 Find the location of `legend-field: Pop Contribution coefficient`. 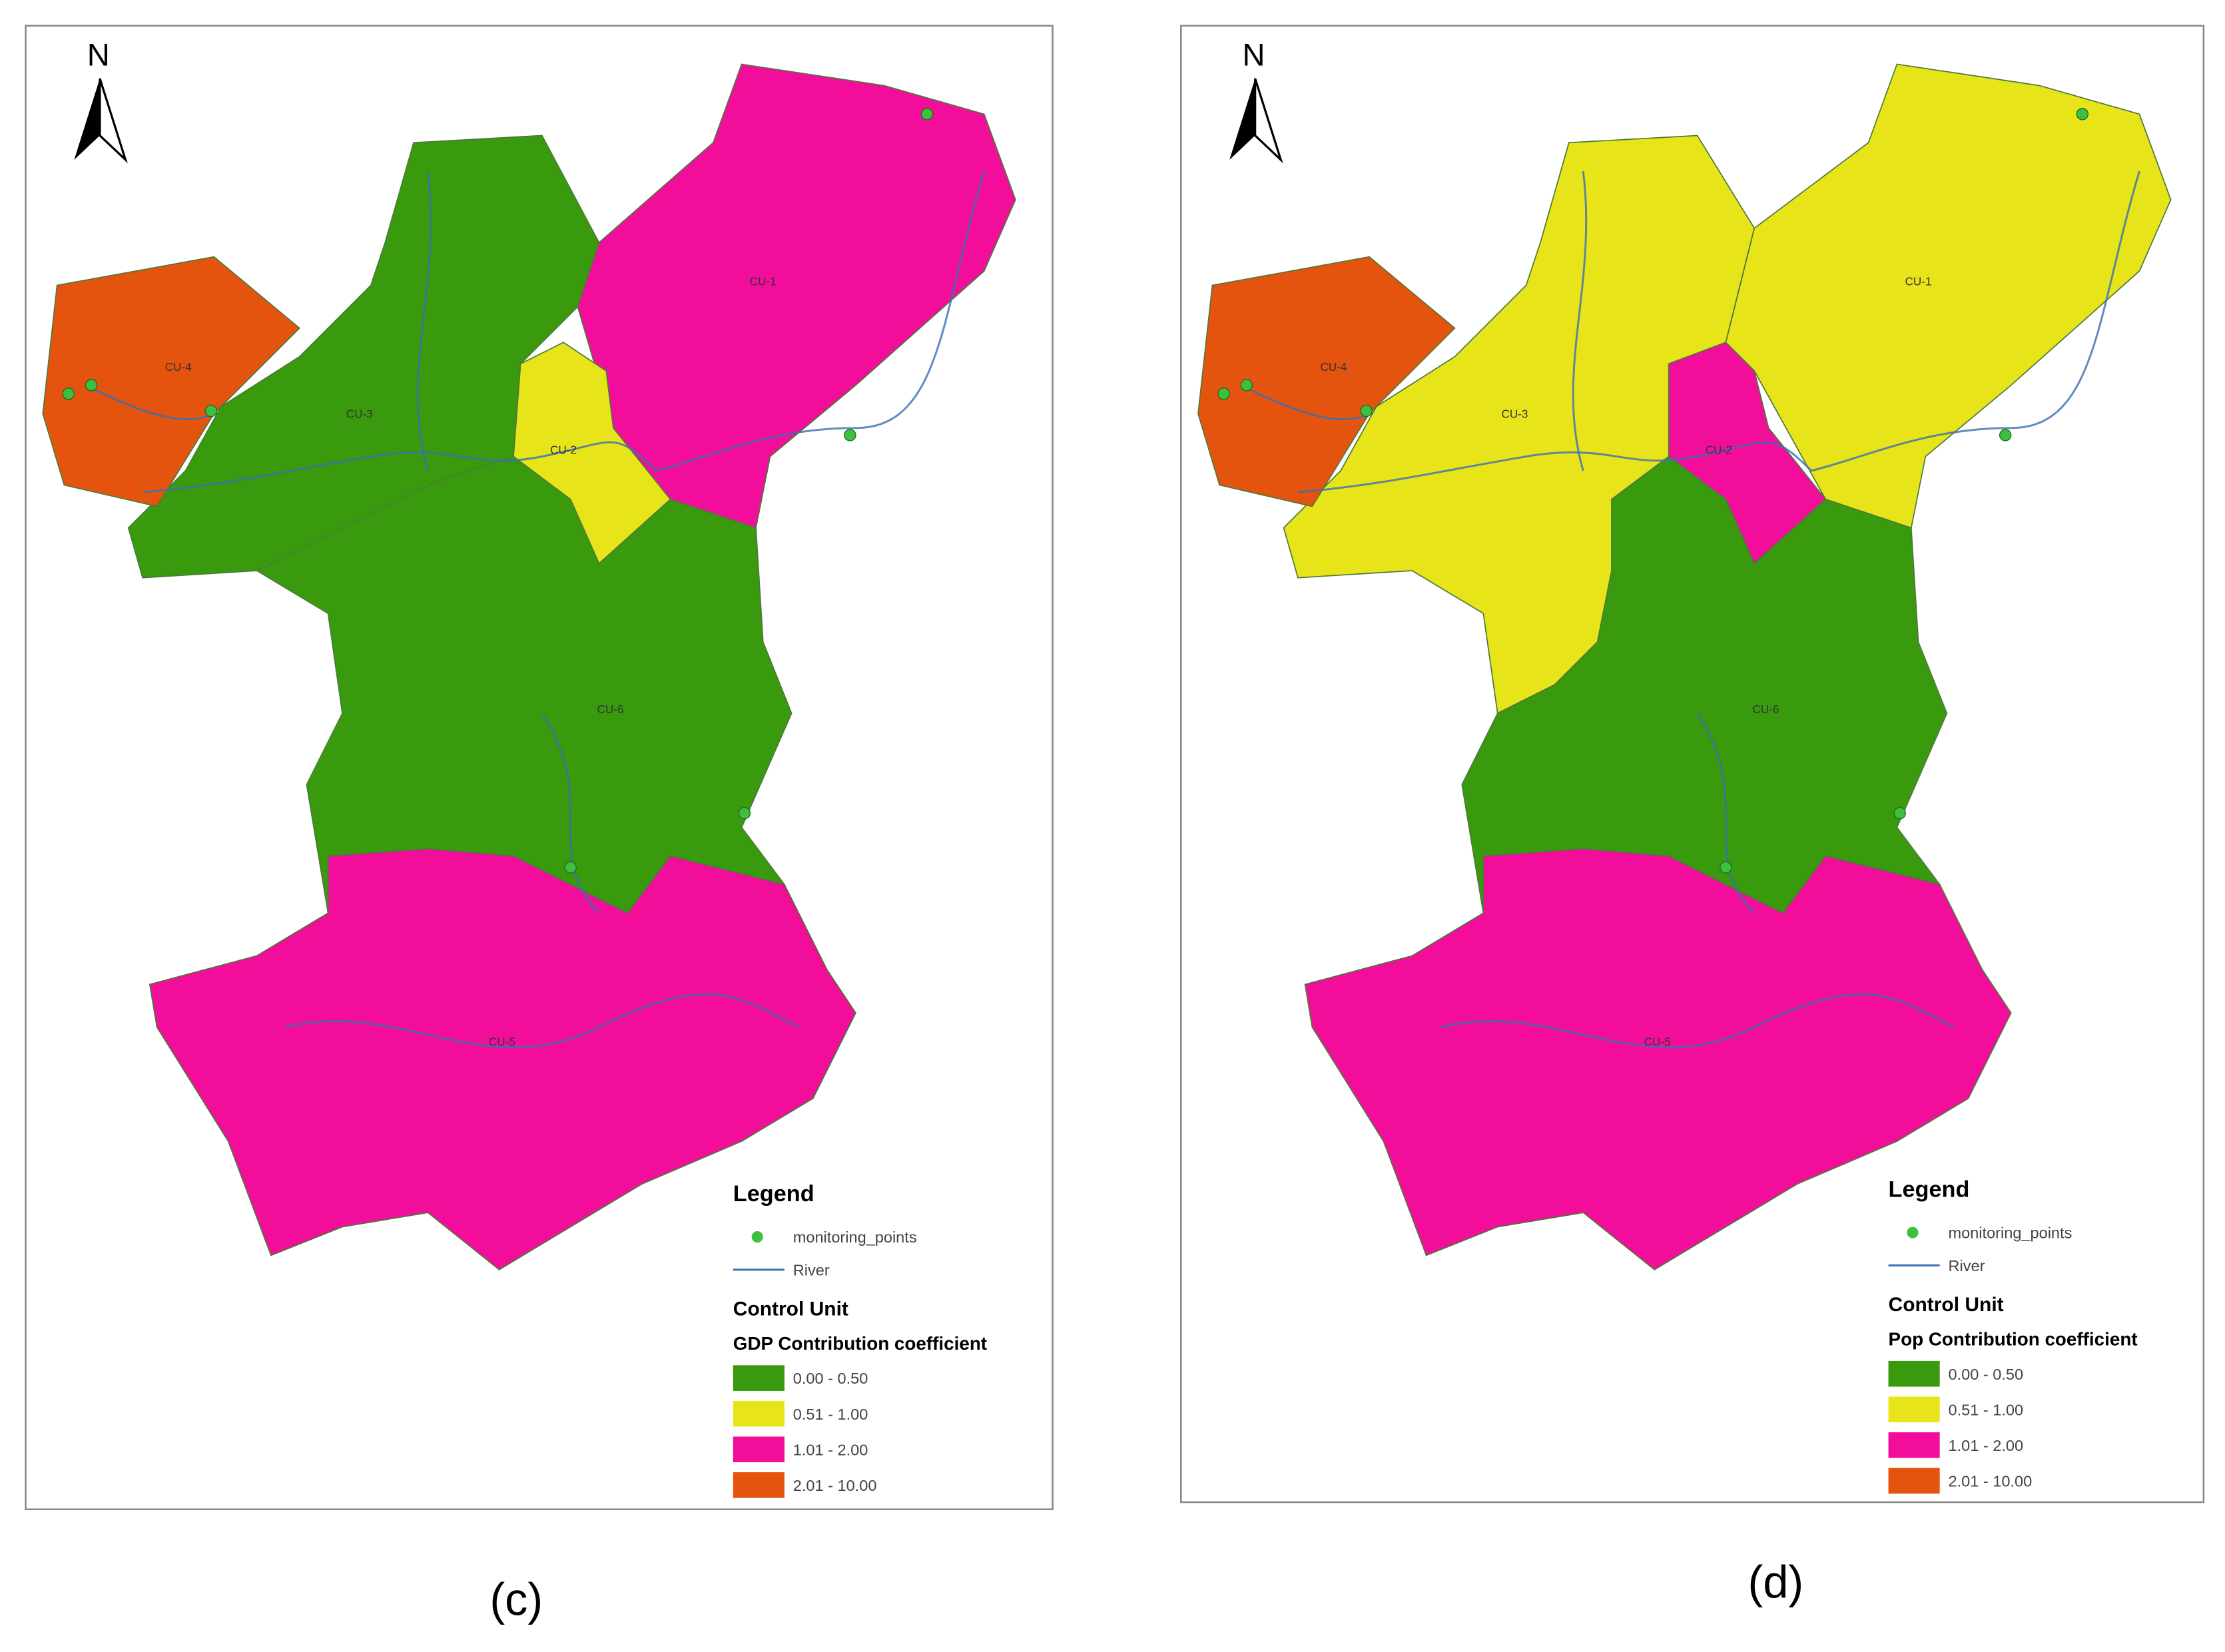

legend-field: Pop Contribution coefficient is located at coordinates (2013, 1338).